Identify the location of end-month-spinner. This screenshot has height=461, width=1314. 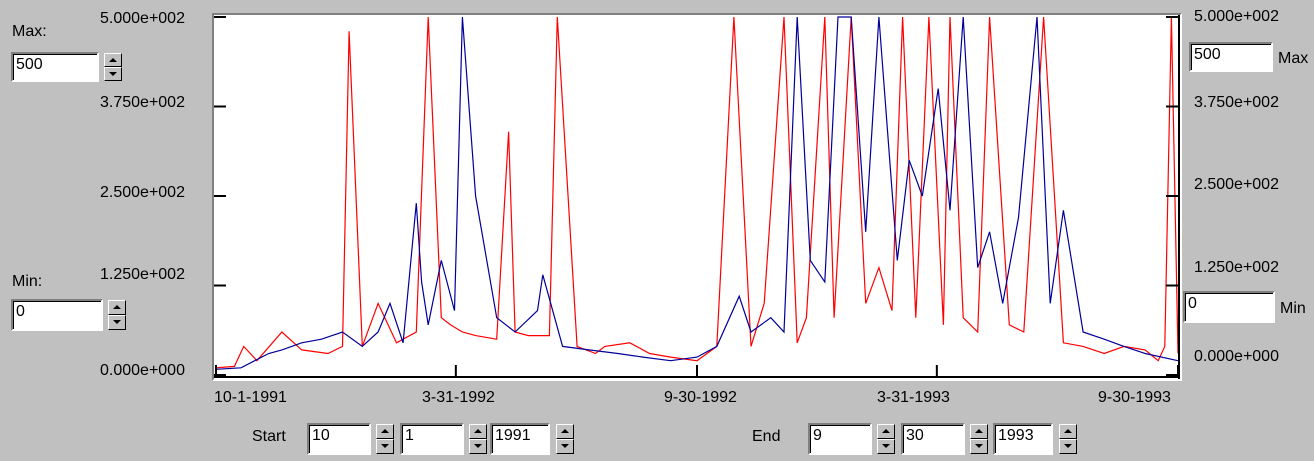
(886, 439).